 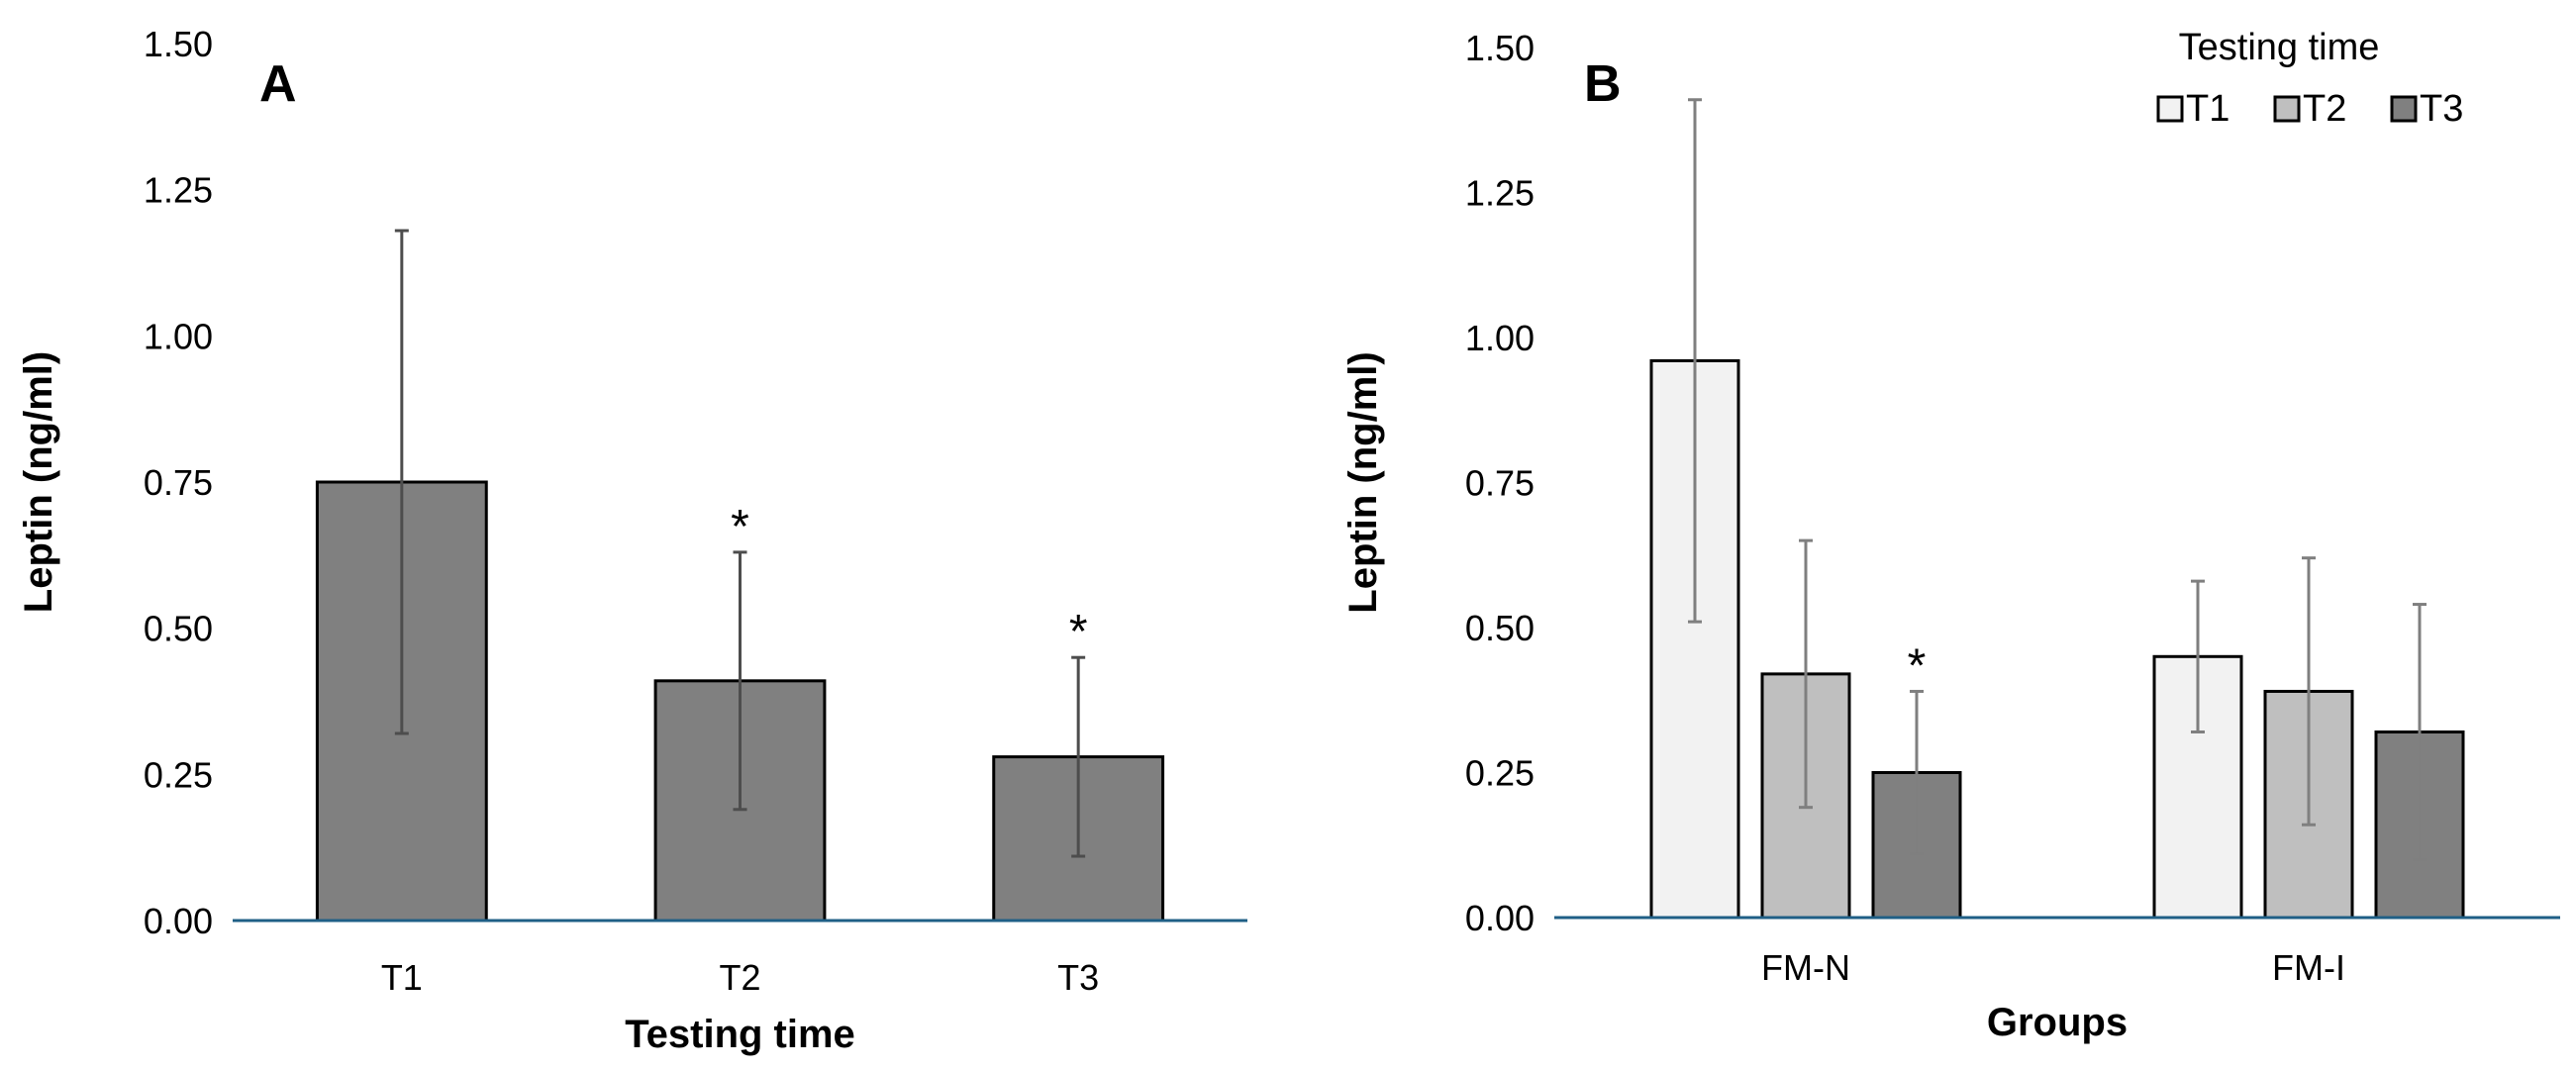 What do you see at coordinates (2310, 78) in the screenshot?
I see `legend: Testing time T1 T2 T3` at bounding box center [2310, 78].